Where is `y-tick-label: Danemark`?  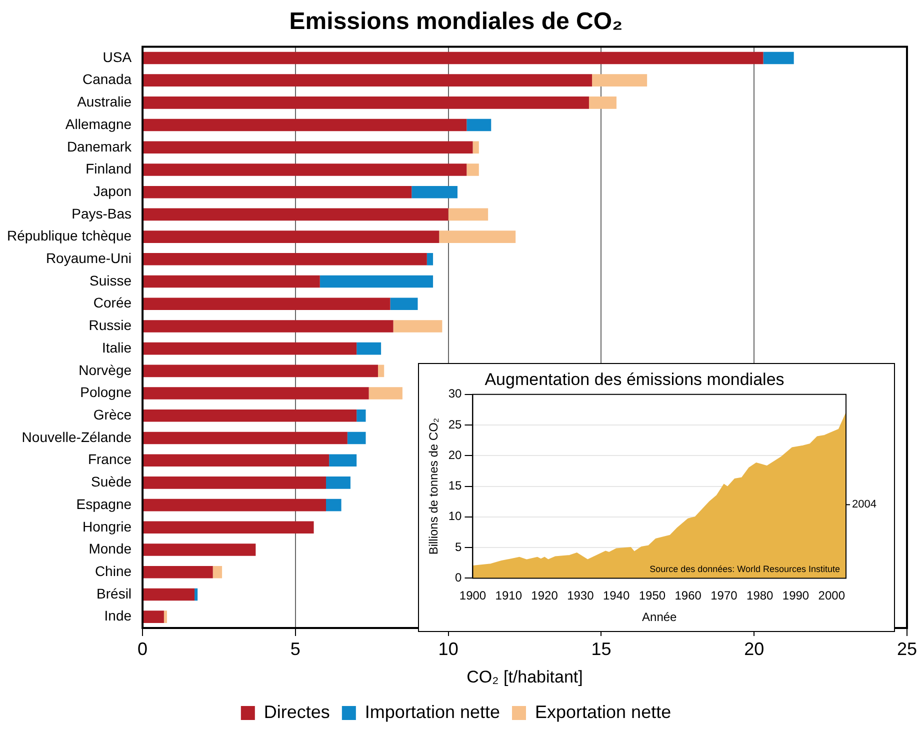 y-tick-label: Danemark is located at coordinates (99, 146).